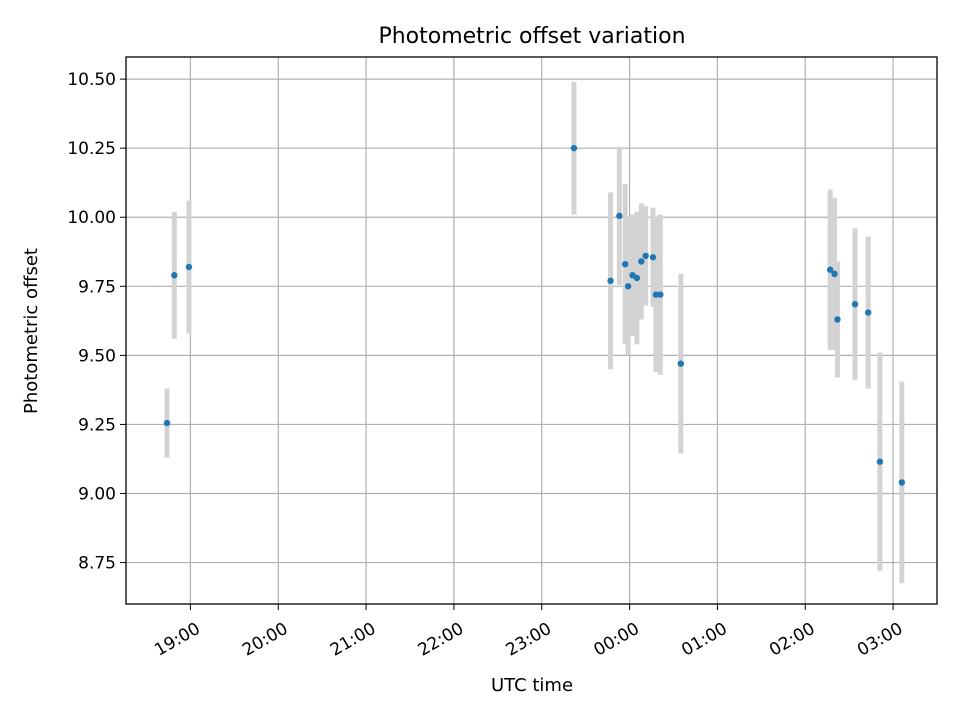 The width and height of the screenshot is (960, 720). I want to click on y-tick-label: 8.75, so click(97, 564).